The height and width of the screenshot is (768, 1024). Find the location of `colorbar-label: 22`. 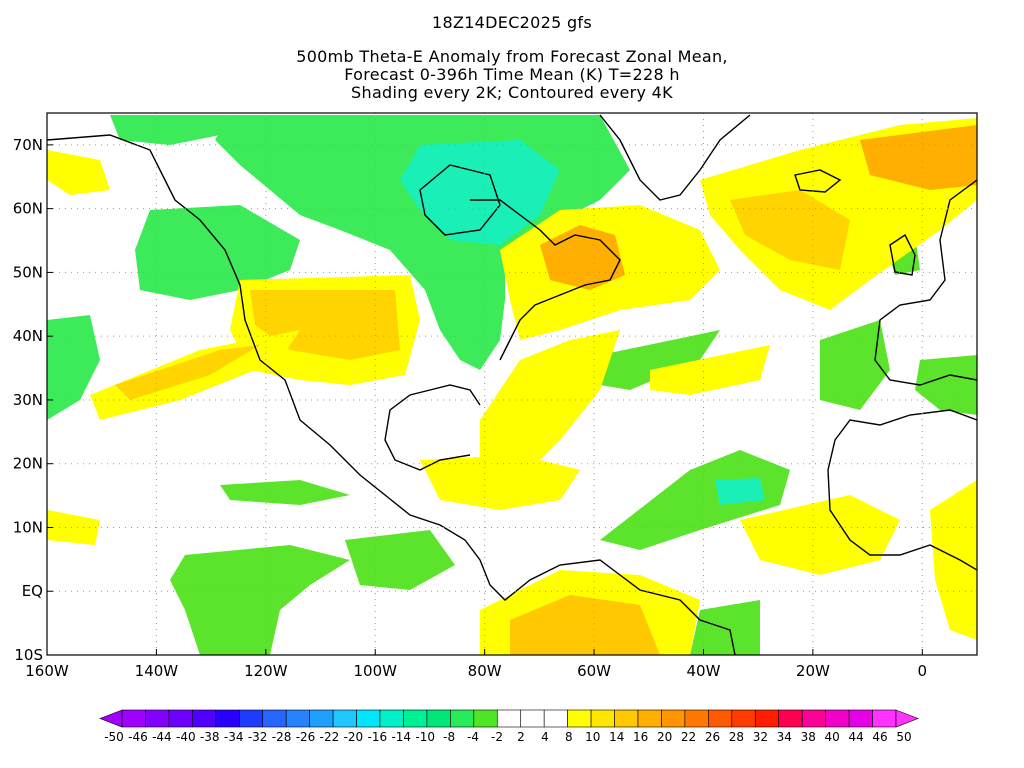

colorbar-label: 22 is located at coordinates (688, 737).